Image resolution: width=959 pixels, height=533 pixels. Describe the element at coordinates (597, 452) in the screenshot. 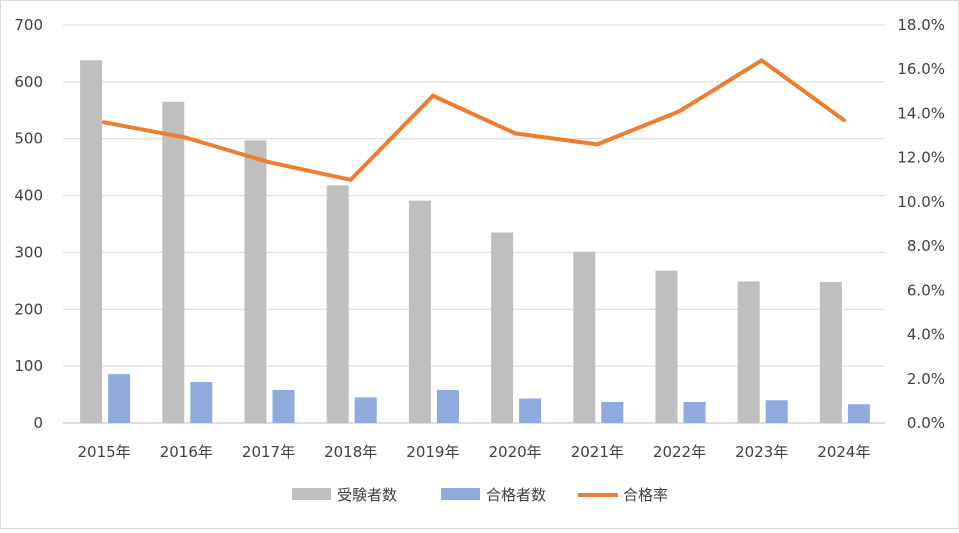

I see `x-tick-label: 2021年` at that location.